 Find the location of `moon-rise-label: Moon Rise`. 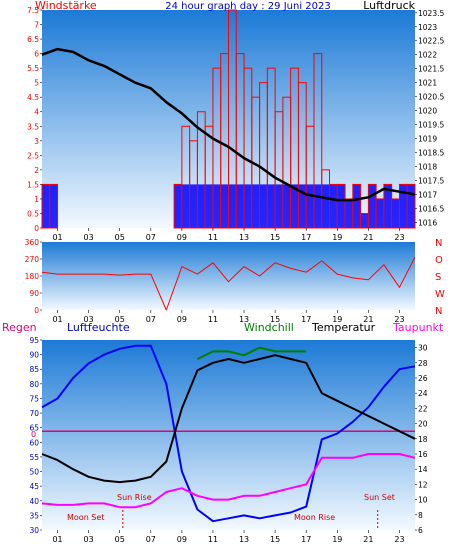

moon-rise-label: Moon Rise is located at coordinates (314, 517).